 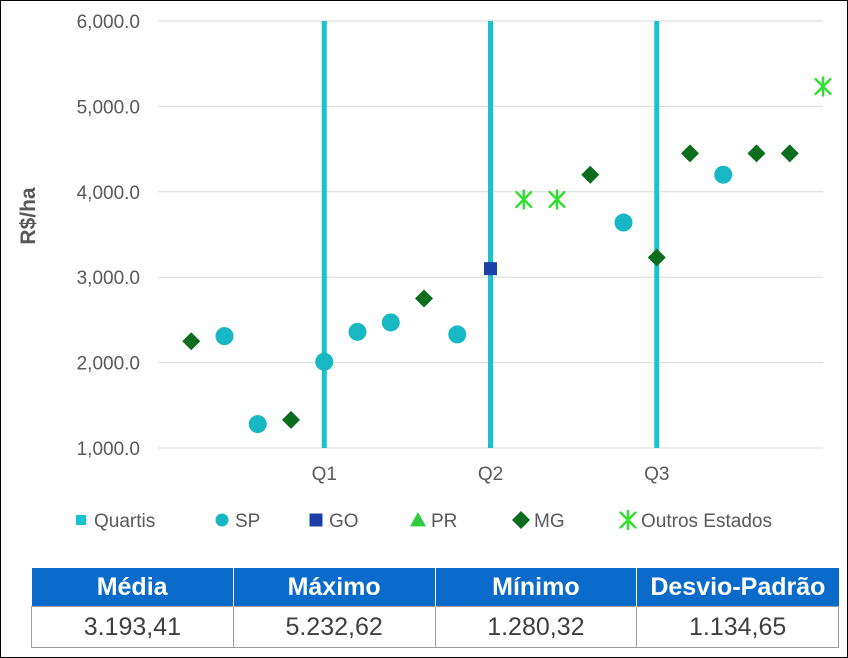 I want to click on y-tick-label: 1,000.0, so click(x=108, y=449).